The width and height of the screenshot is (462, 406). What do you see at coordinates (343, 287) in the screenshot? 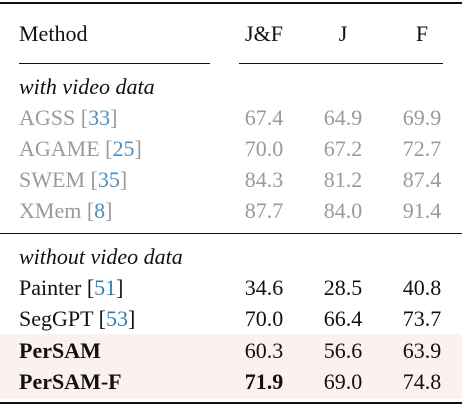
I see `score-j: 28.5` at bounding box center [343, 287].